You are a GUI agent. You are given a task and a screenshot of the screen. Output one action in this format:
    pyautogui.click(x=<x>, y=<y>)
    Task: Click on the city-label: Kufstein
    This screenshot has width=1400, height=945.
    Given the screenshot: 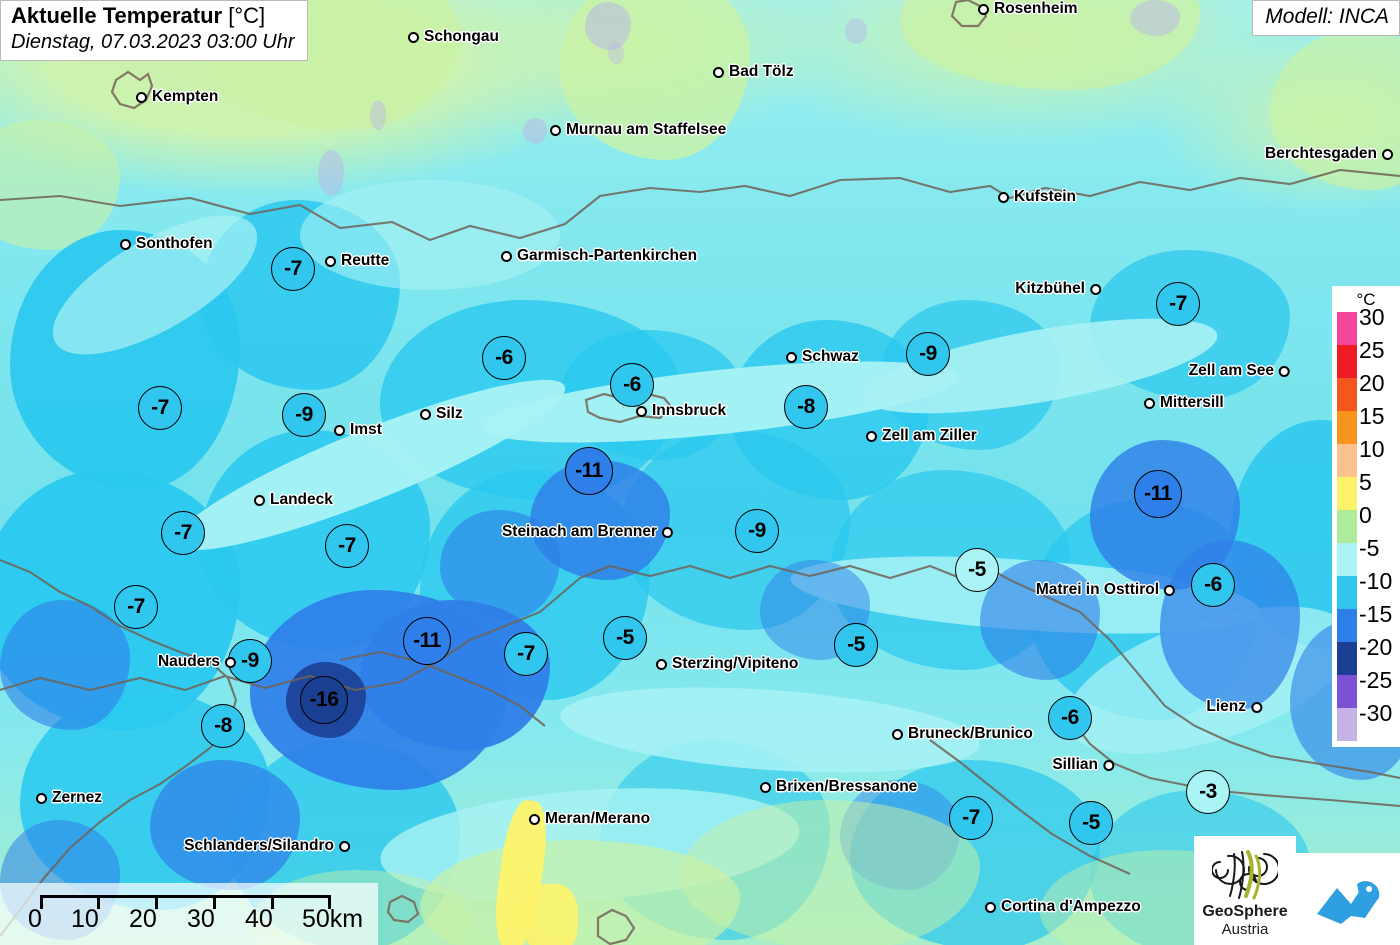 What is the action you would take?
    pyautogui.click(x=1045, y=196)
    